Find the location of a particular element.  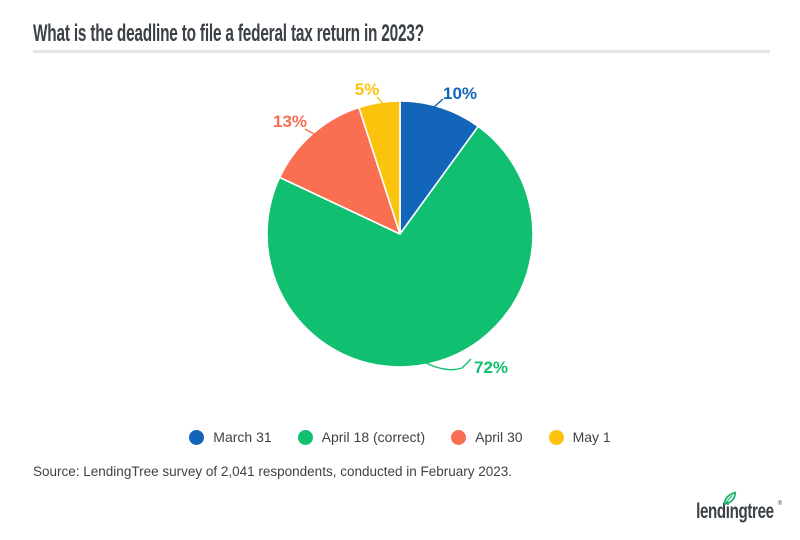

legend-label: April 18 (correct) is located at coordinates (373, 437).